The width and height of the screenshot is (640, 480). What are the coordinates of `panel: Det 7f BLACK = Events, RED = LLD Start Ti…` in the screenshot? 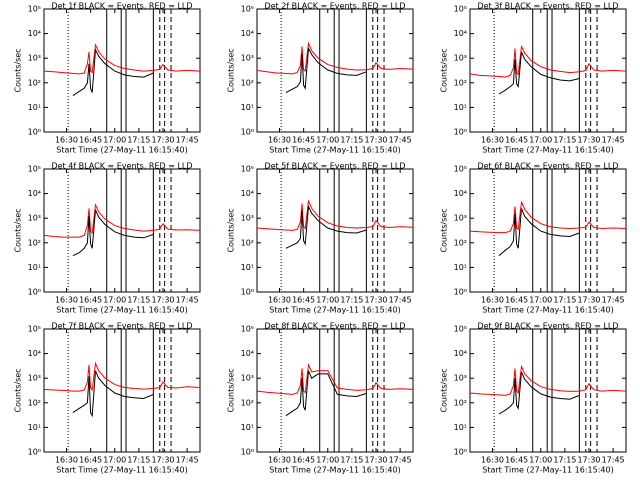 It's located at (107, 398).